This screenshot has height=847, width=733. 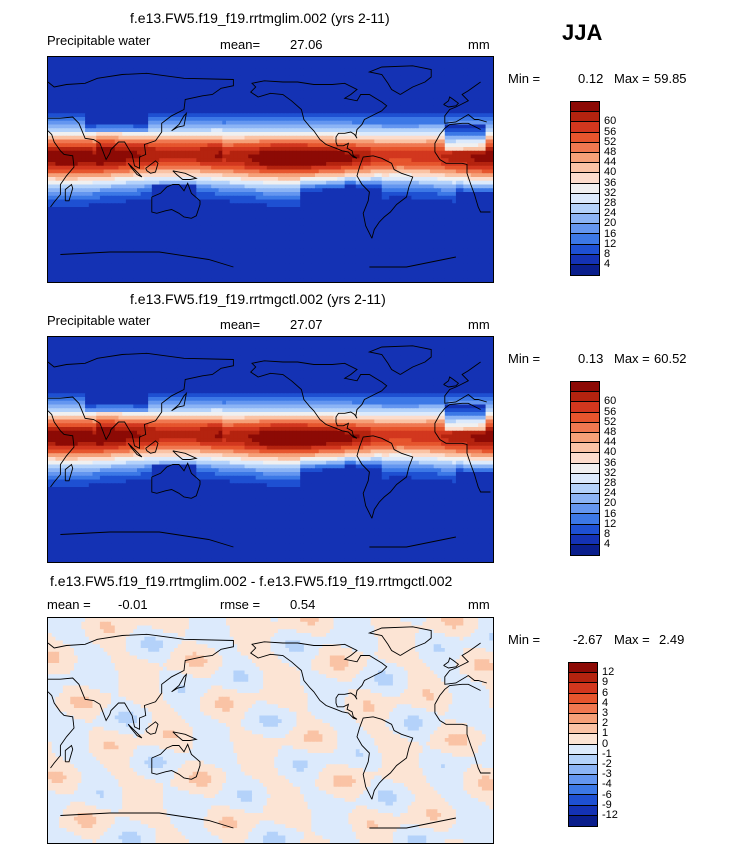 I want to click on colorbar-tick-label: 20, so click(x=610, y=223).